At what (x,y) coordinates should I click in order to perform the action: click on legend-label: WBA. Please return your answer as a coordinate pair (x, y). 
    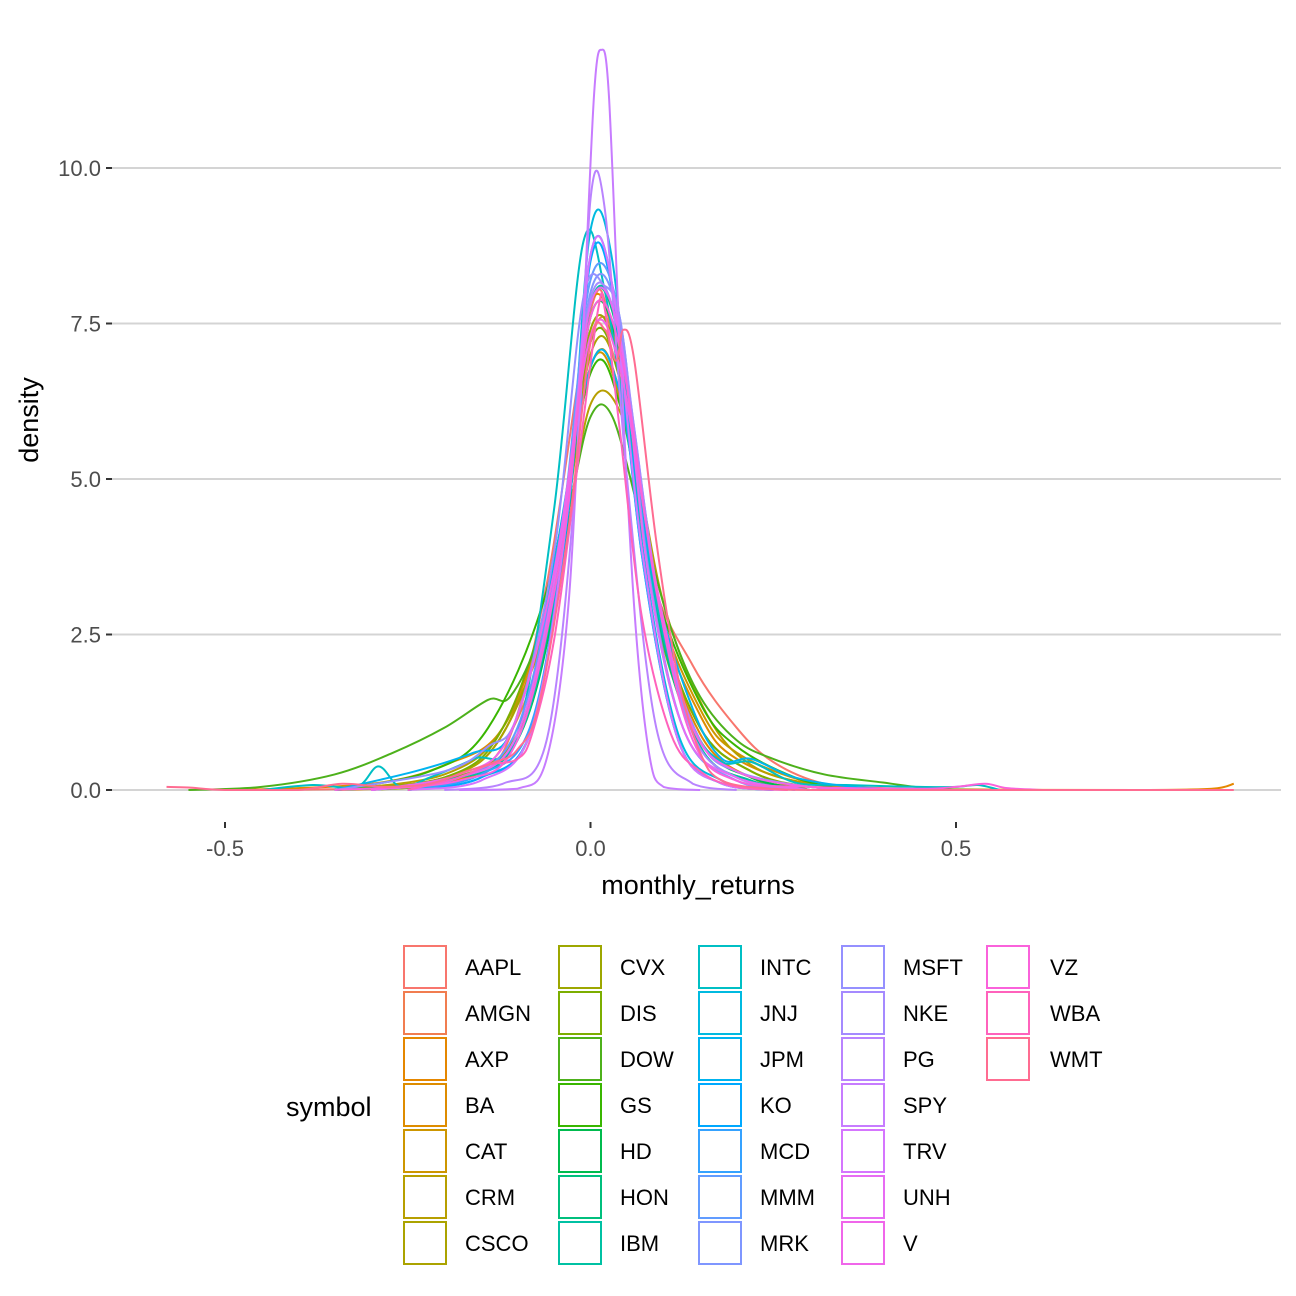
    Looking at the image, I should click on (1075, 1013).